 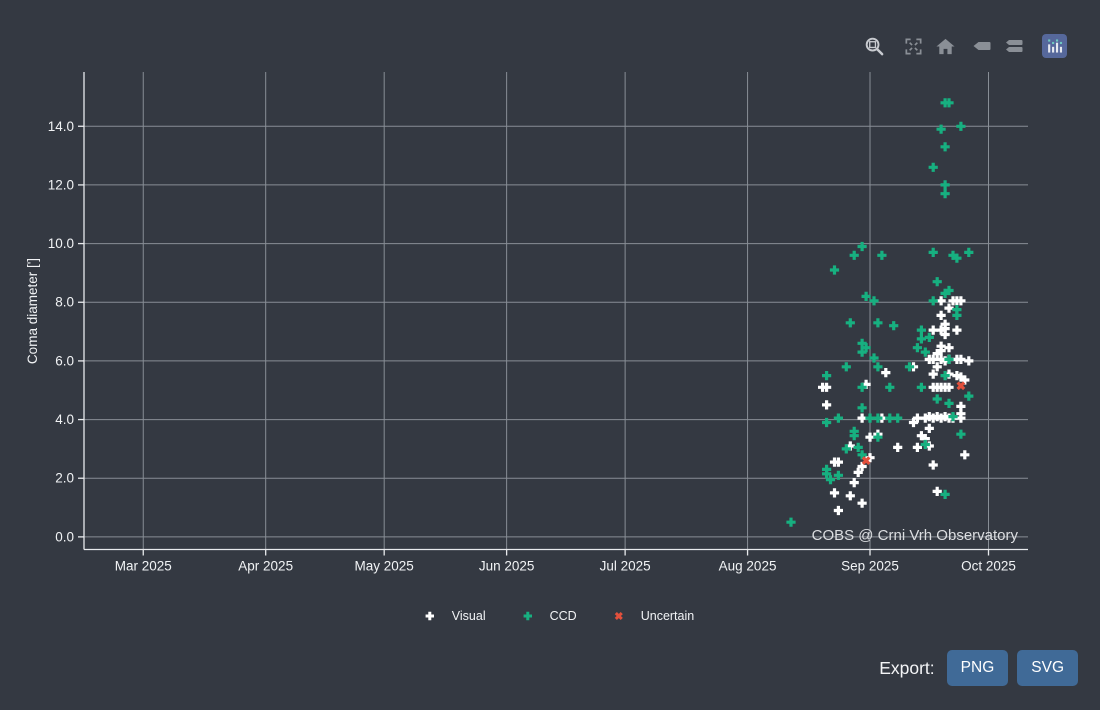 What do you see at coordinates (982, 46) in the screenshot?
I see `hover-closest-icon` at bounding box center [982, 46].